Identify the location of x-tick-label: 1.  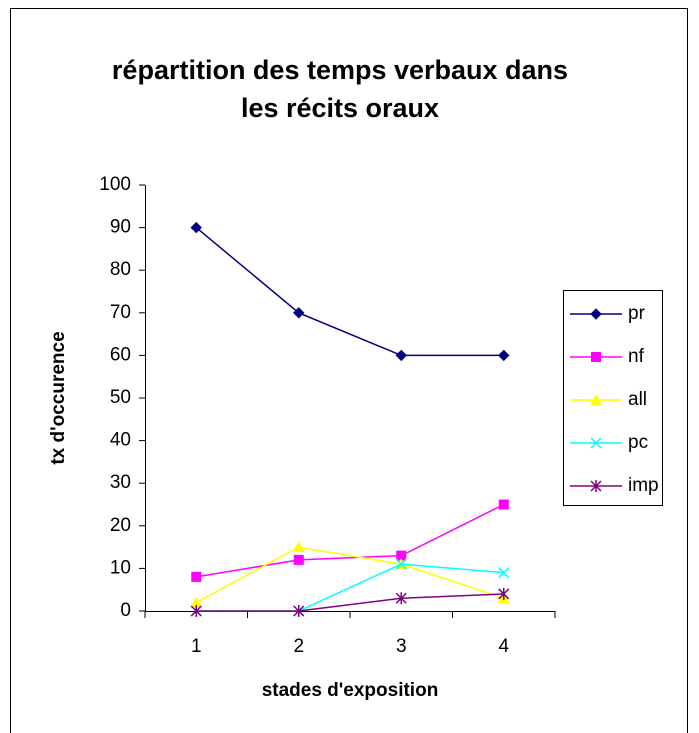
(196, 646).